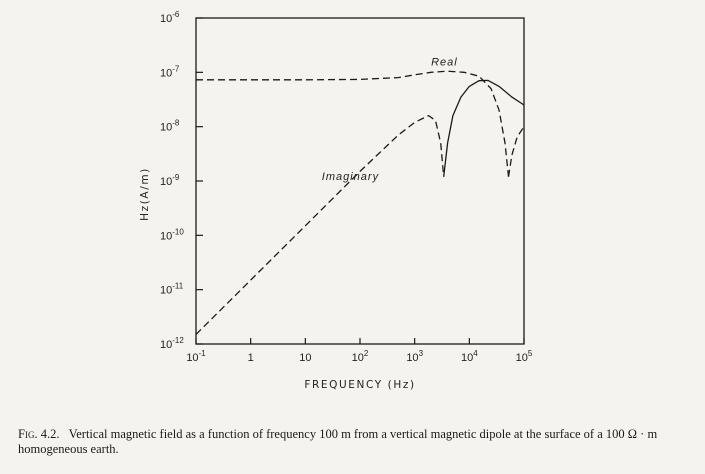 The height and width of the screenshot is (474, 705). I want to click on y-axis-title: Hz(A/m), so click(145, 194).